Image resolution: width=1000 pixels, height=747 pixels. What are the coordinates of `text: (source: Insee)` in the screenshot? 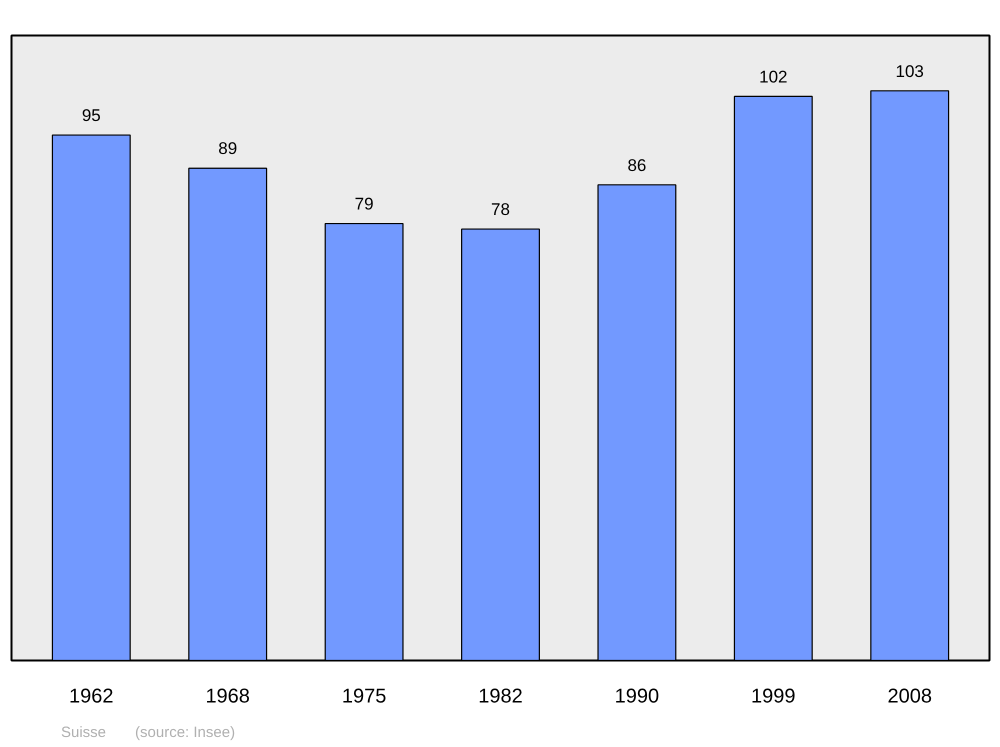 It's located at (185, 733).